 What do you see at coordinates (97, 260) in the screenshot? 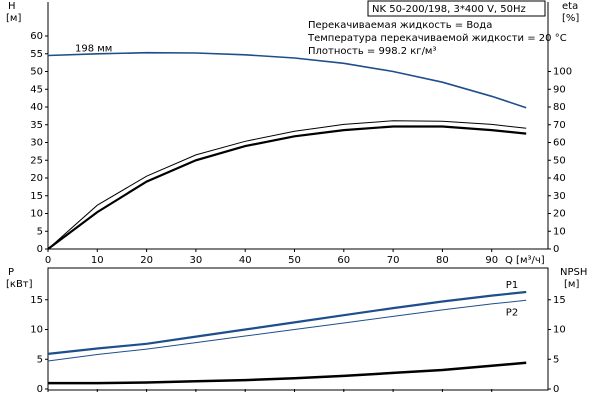
I see `x-tick-label: 10` at bounding box center [97, 260].